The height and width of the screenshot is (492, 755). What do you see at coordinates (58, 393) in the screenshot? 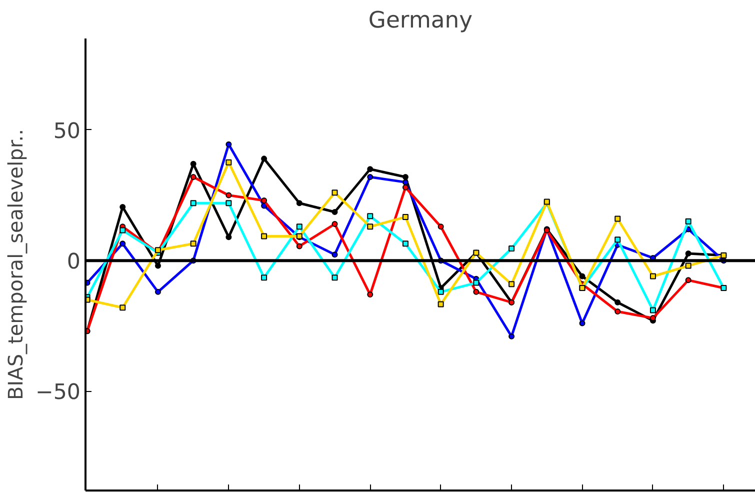
I see `y-tick-label: −50` at bounding box center [58, 393].